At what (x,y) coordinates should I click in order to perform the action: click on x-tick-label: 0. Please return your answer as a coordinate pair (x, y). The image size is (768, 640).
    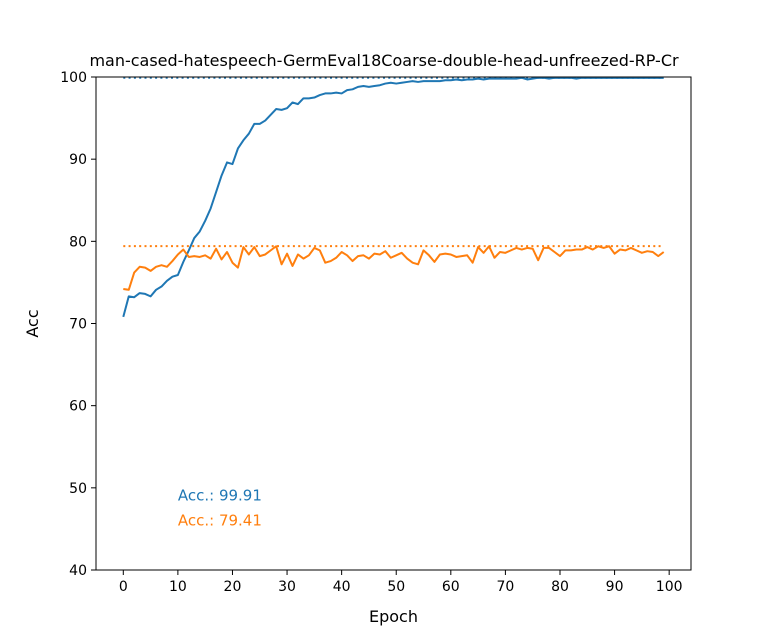
    Looking at the image, I should click on (123, 587).